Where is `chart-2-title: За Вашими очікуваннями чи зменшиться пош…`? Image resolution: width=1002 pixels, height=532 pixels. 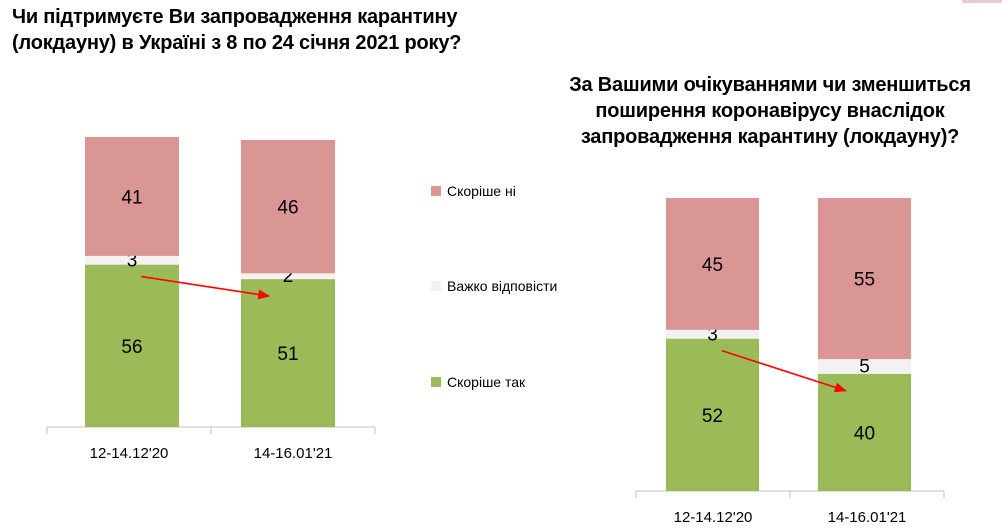 chart-2-title: За Вашими очікуваннями чи зменшиться пош… is located at coordinates (770, 111).